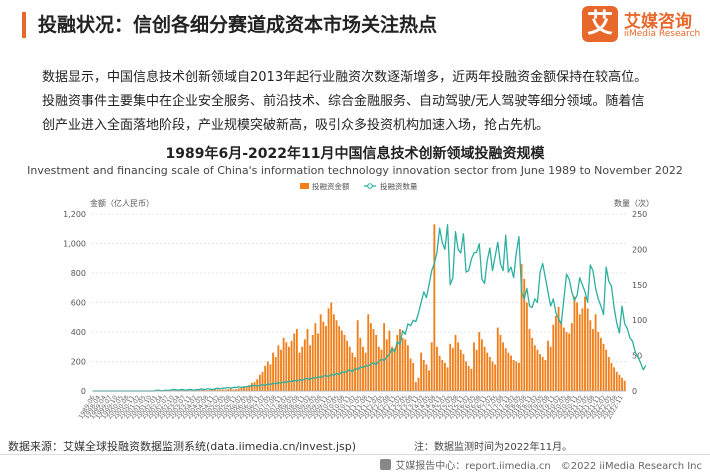 This screenshot has width=710, height=473. What do you see at coordinates (331, 186) in the screenshot?
I see `legend-label-amount: 投融资金额` at bounding box center [331, 186].